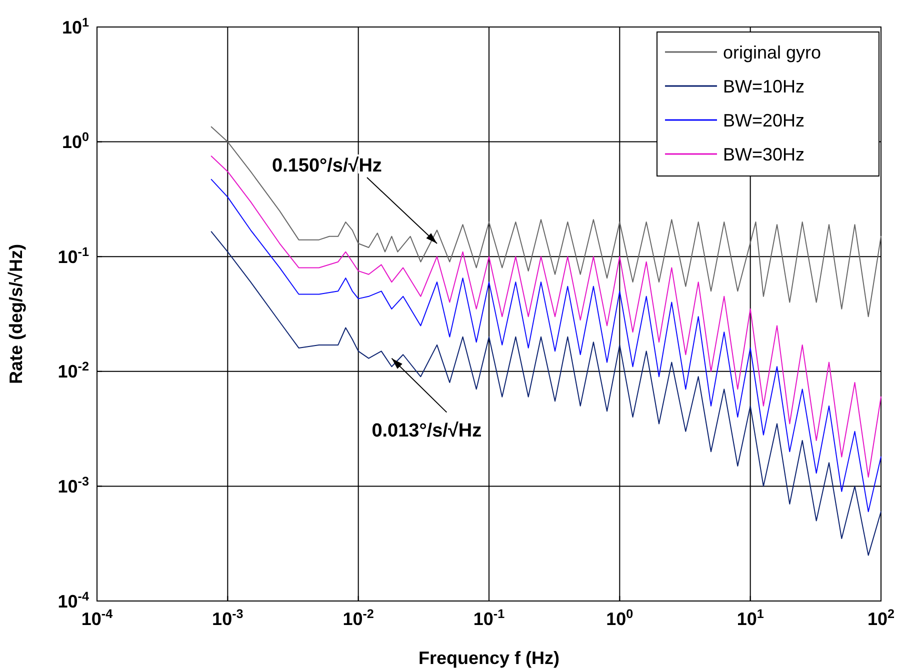 This screenshot has height=669, width=899. I want to click on legend-label: BW=10Hz, so click(764, 86).